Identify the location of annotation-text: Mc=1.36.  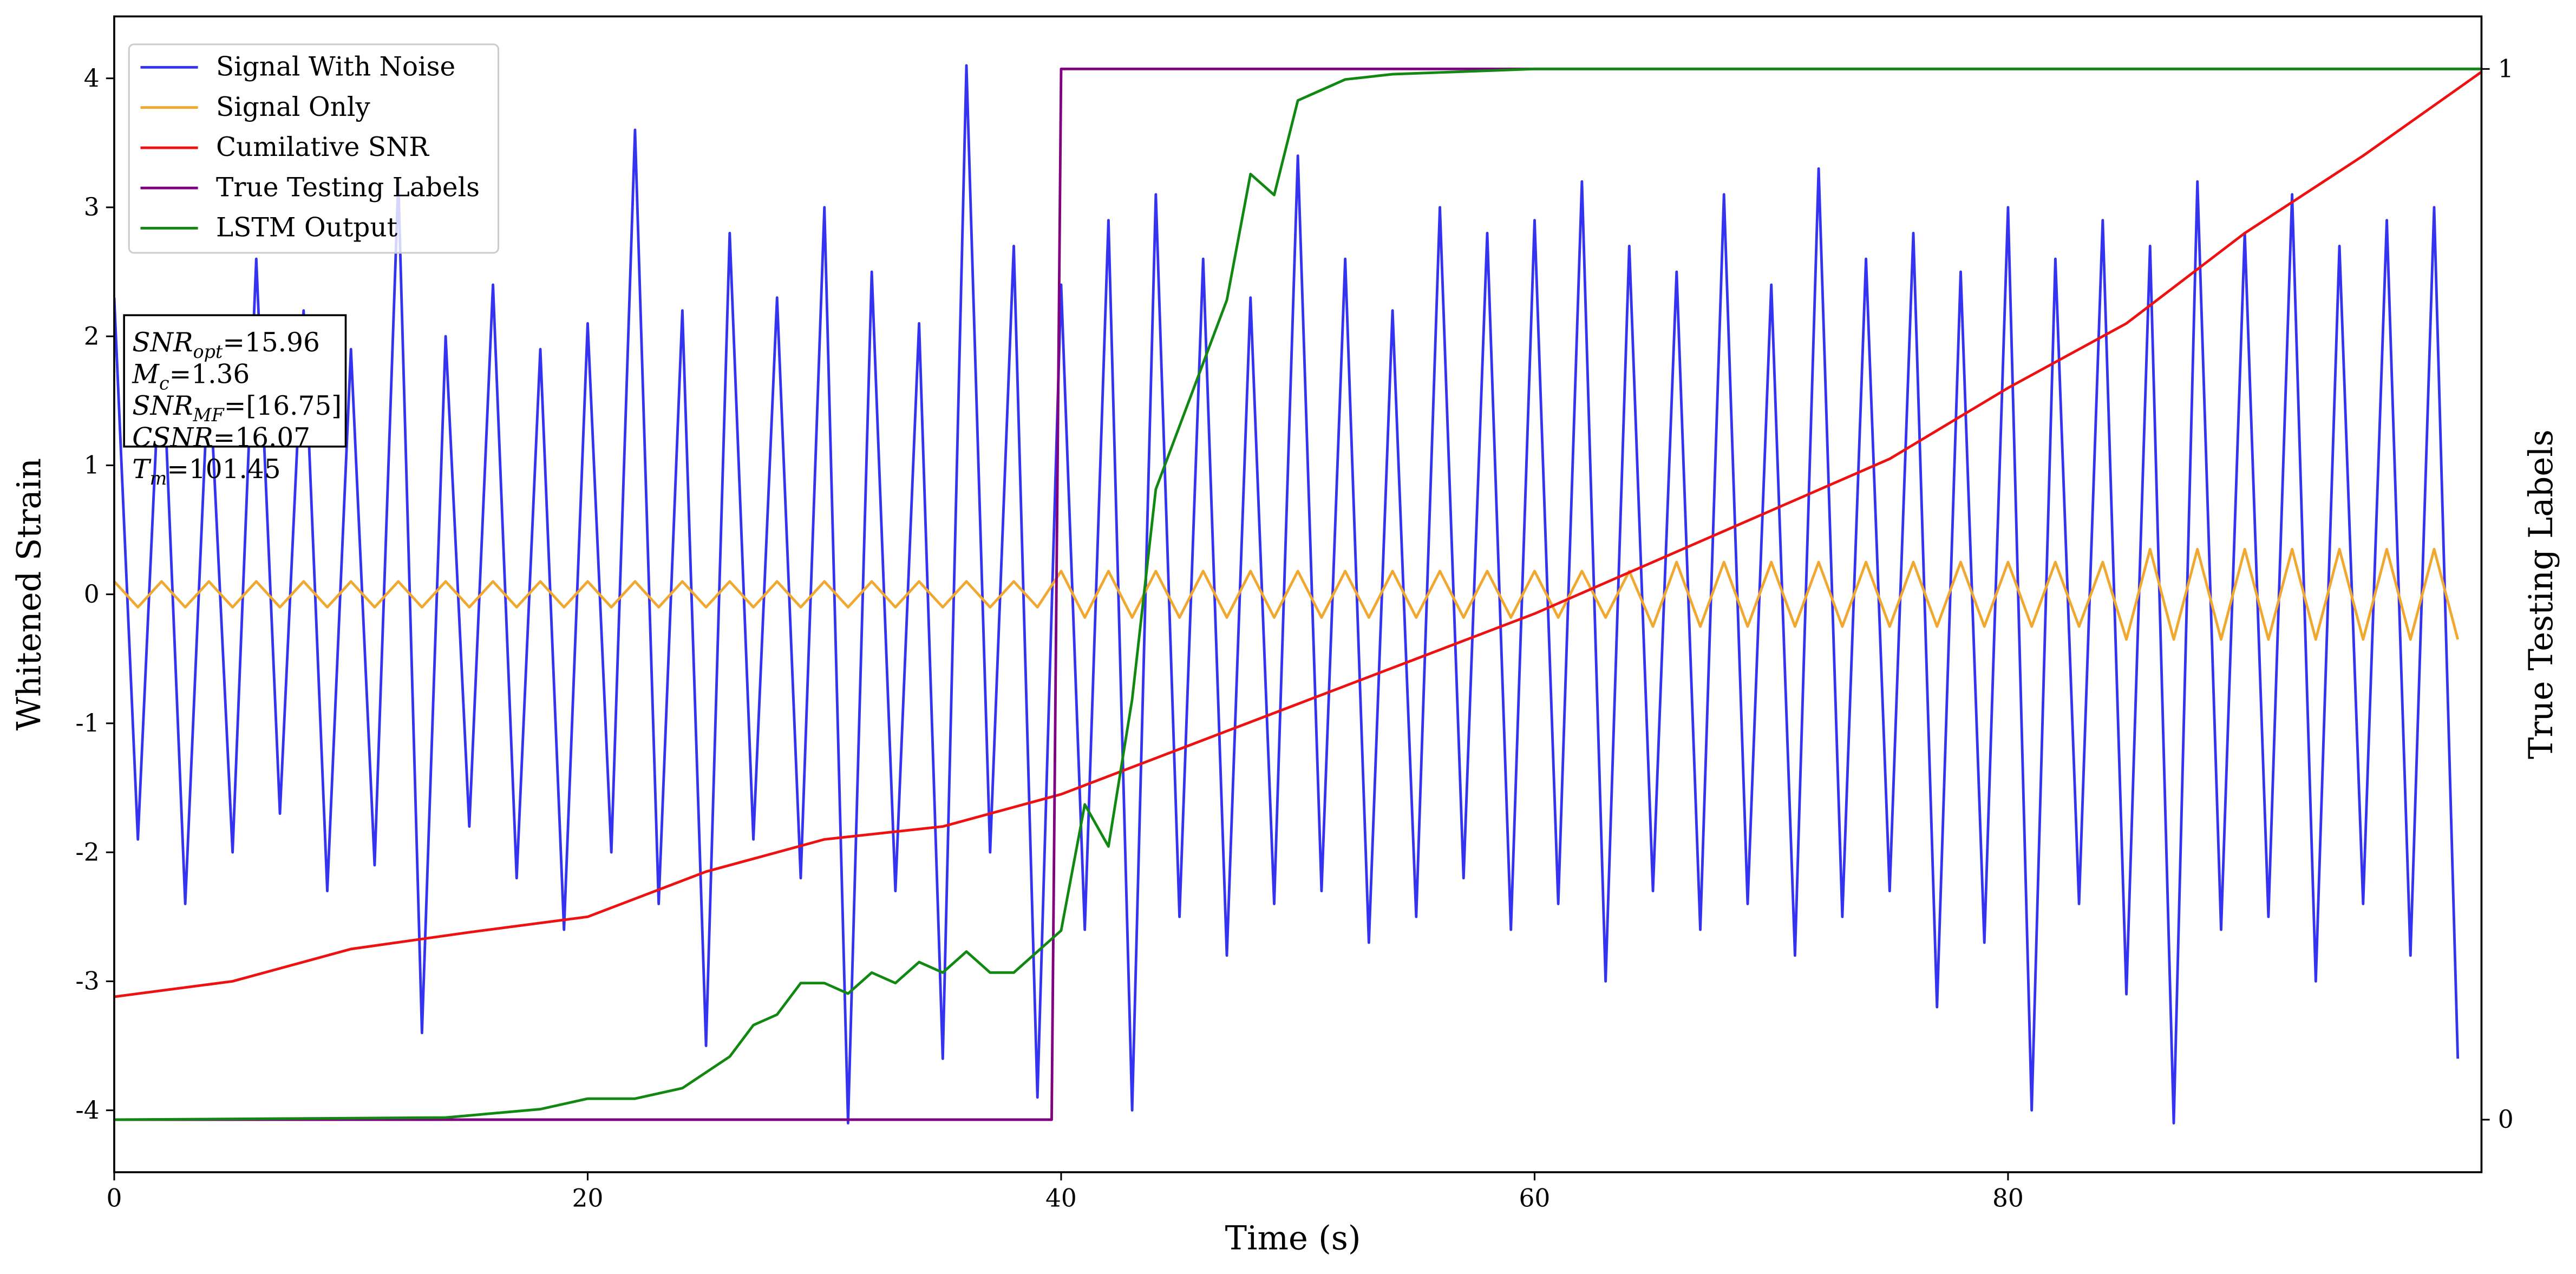
(191, 376).